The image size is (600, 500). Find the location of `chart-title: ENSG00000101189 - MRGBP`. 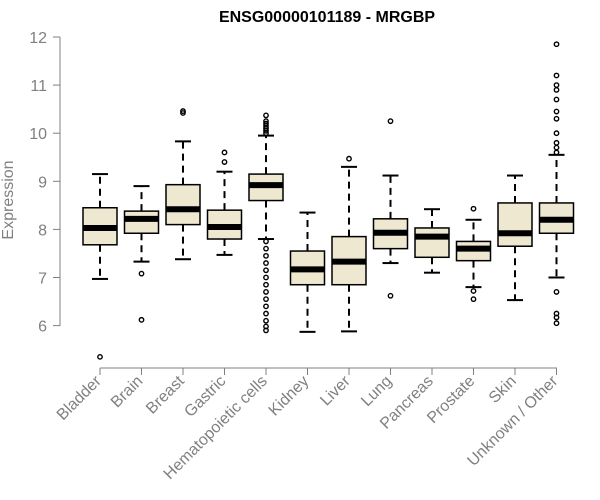

chart-title: ENSG00000101189 - MRGBP is located at coordinates (327, 17).